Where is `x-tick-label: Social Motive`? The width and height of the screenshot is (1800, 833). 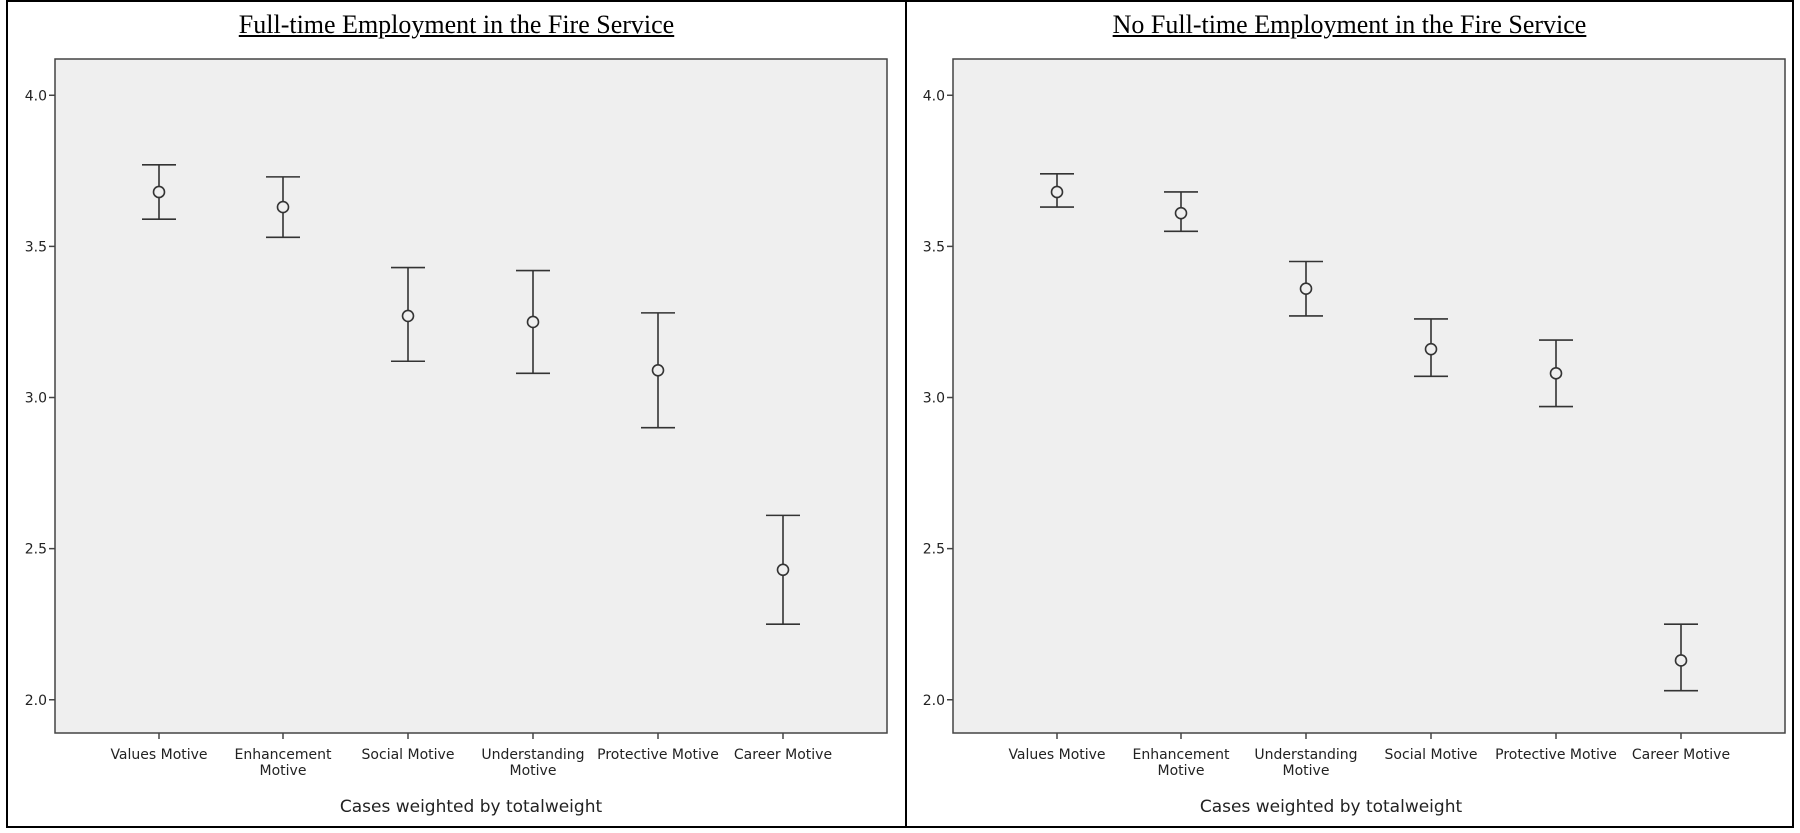
x-tick-label: Social Motive is located at coordinates (408, 755).